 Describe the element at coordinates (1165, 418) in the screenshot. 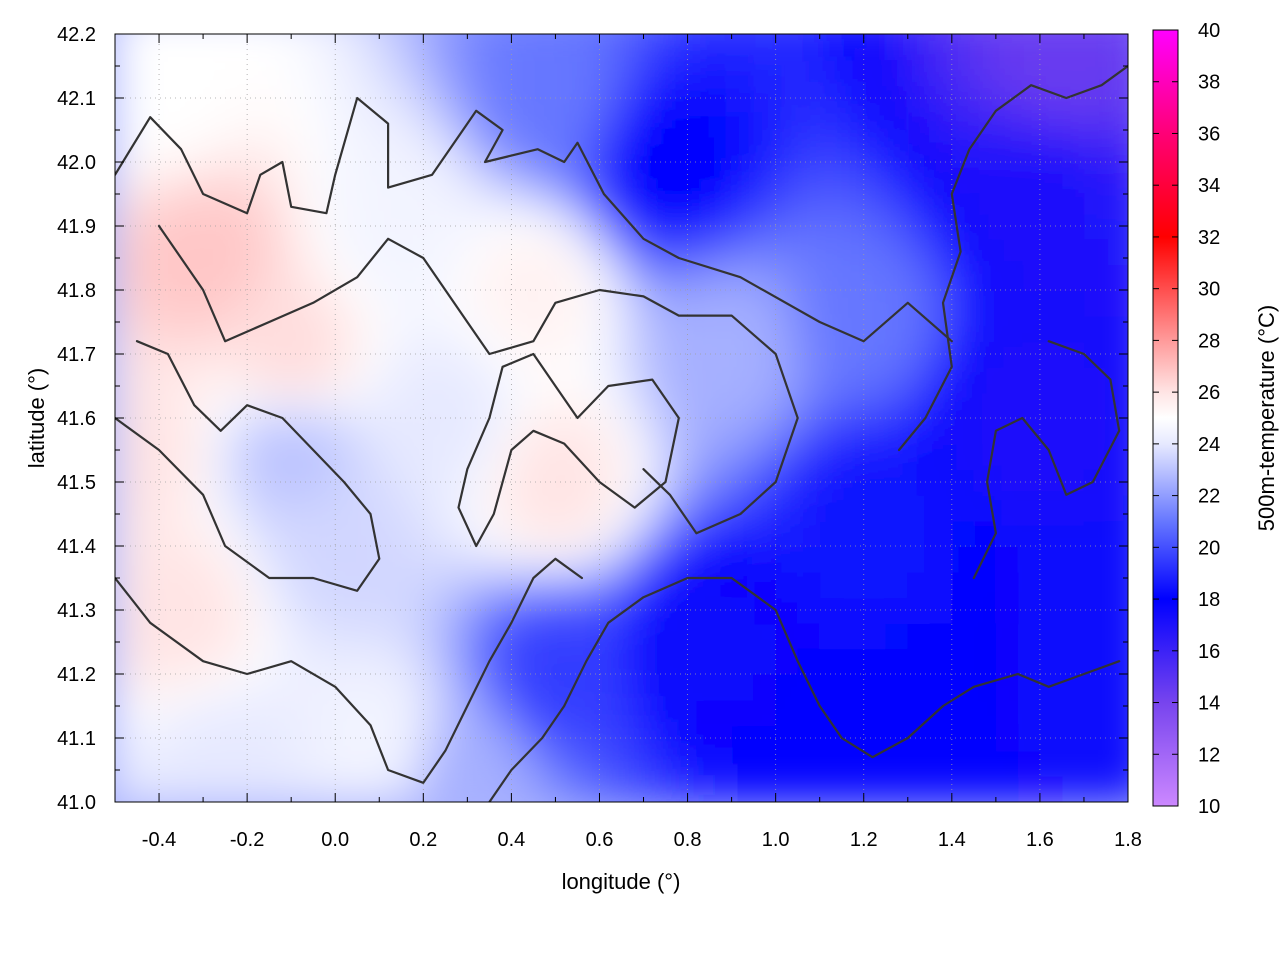

I see `colorbar-scale` at that location.